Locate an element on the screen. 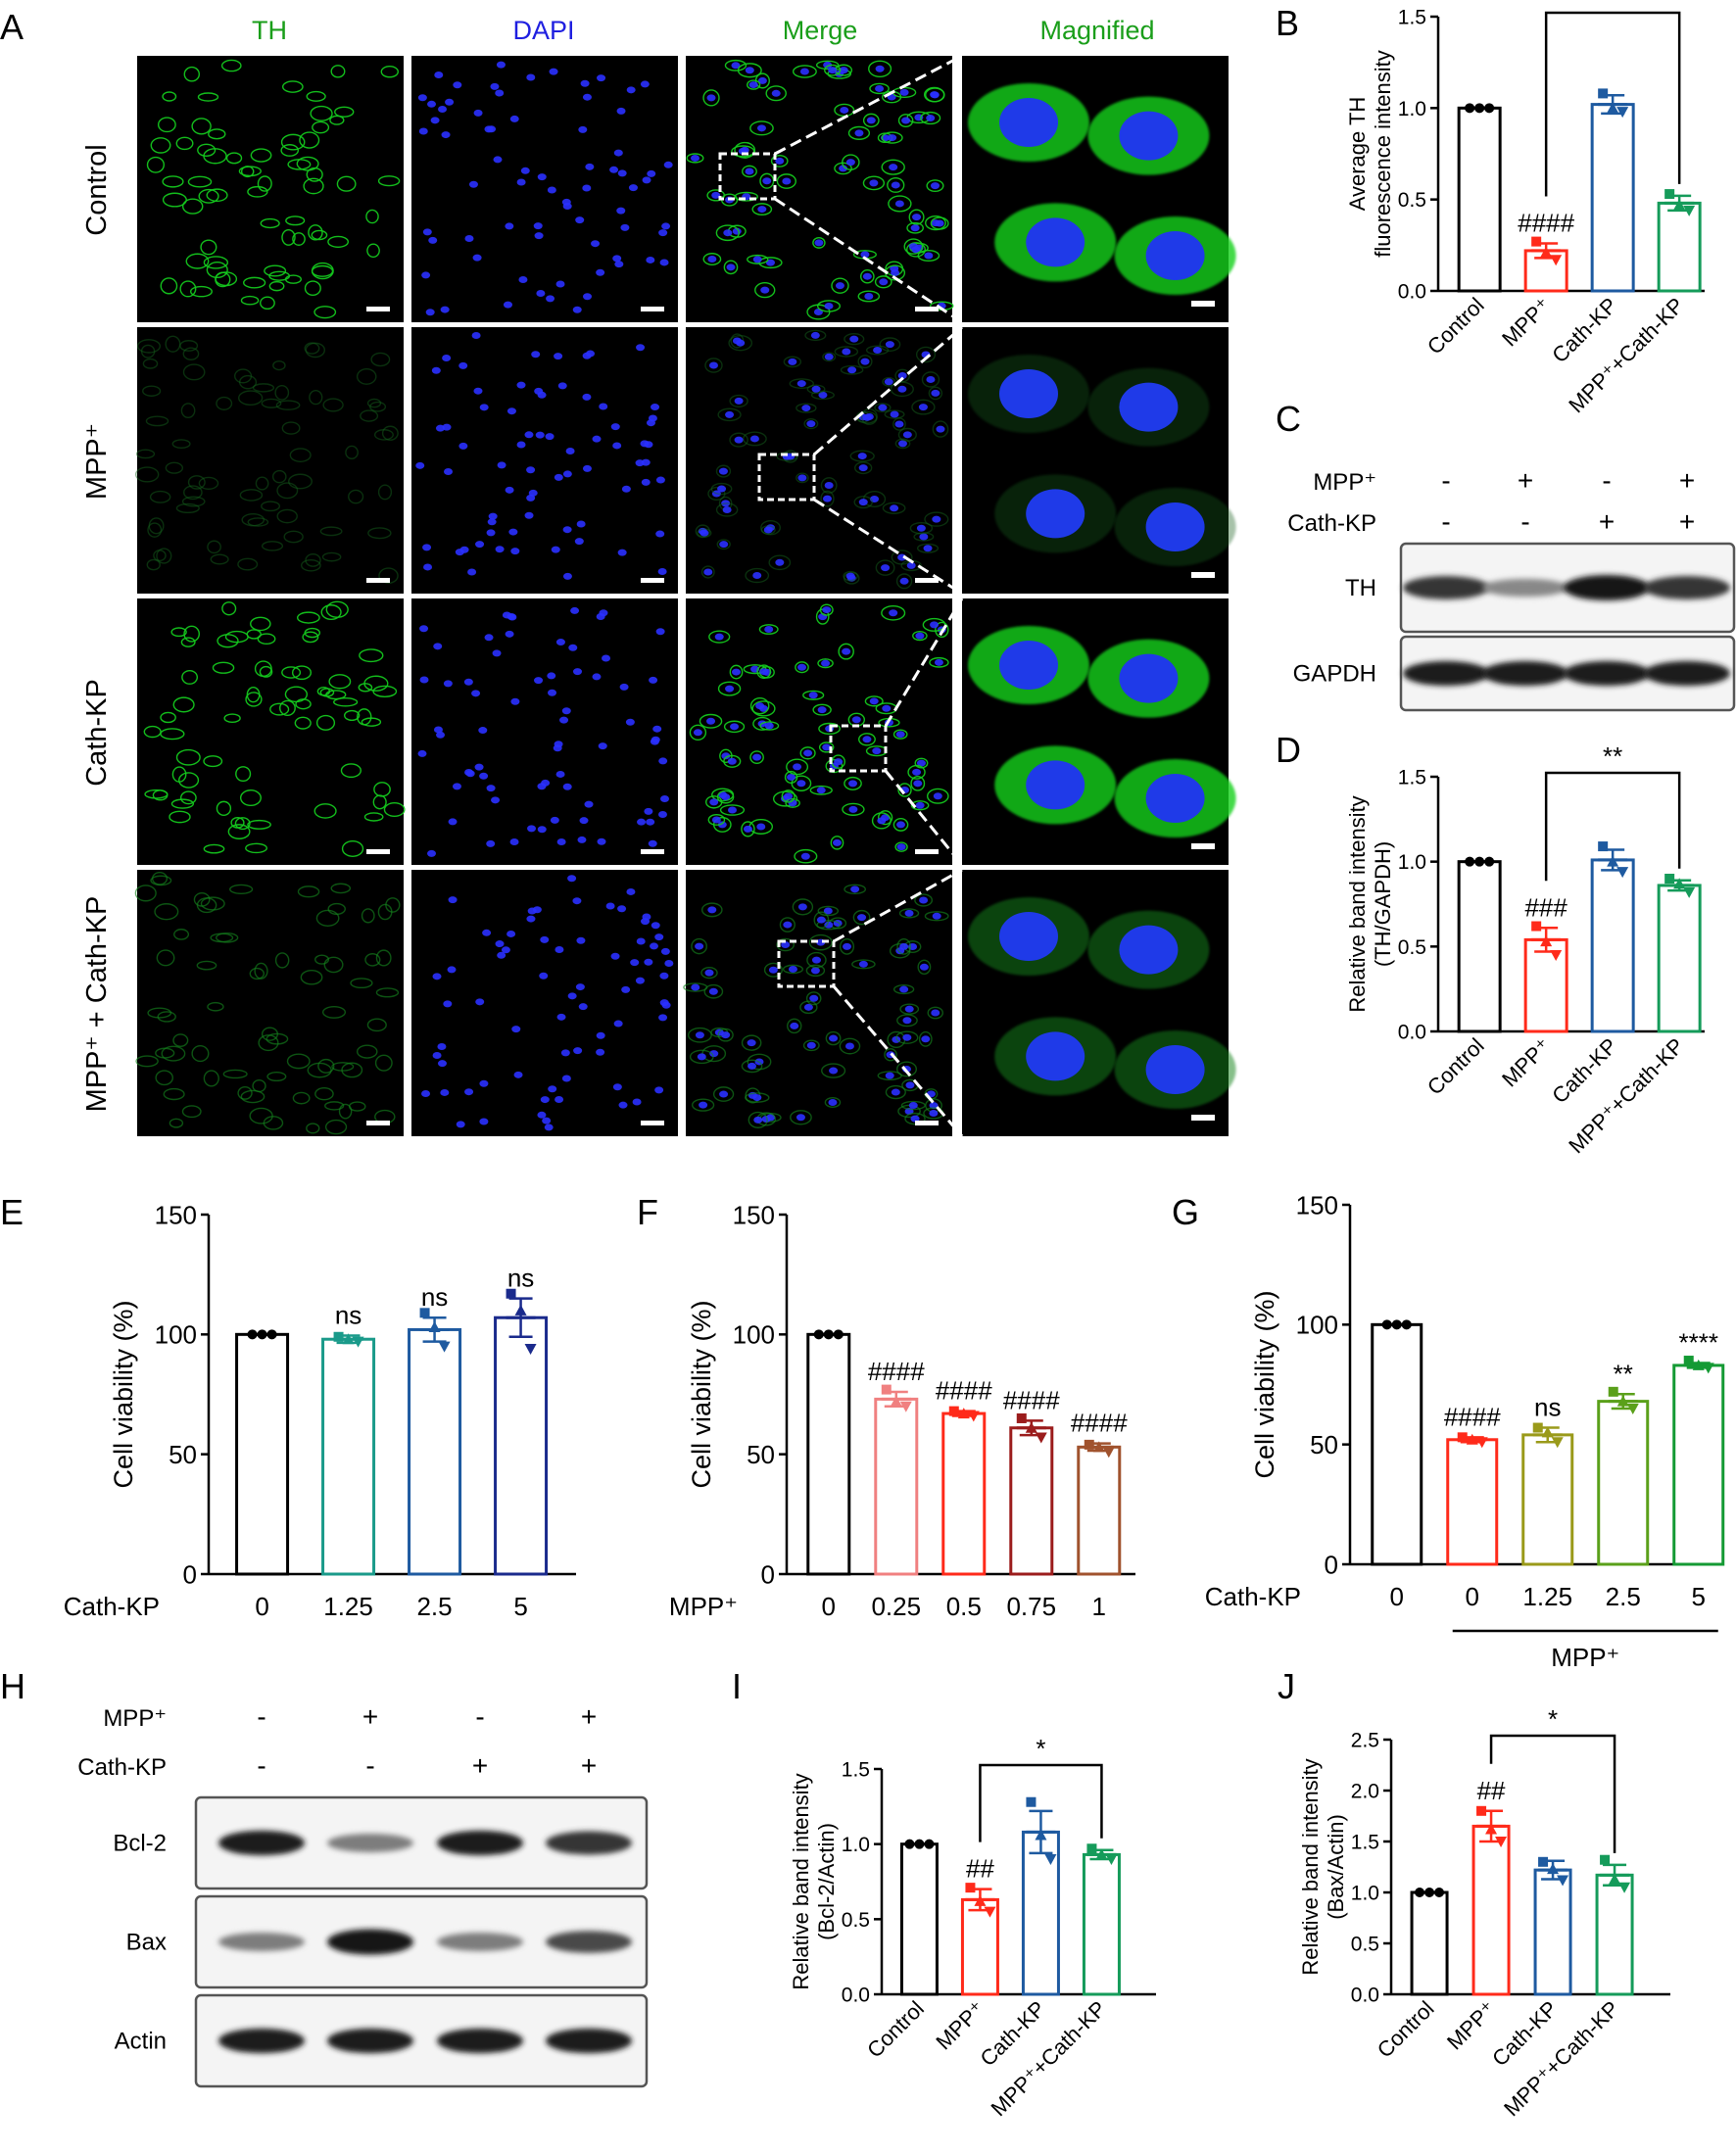  y-tick-label: 2.5 is located at coordinates (1365, 1741).